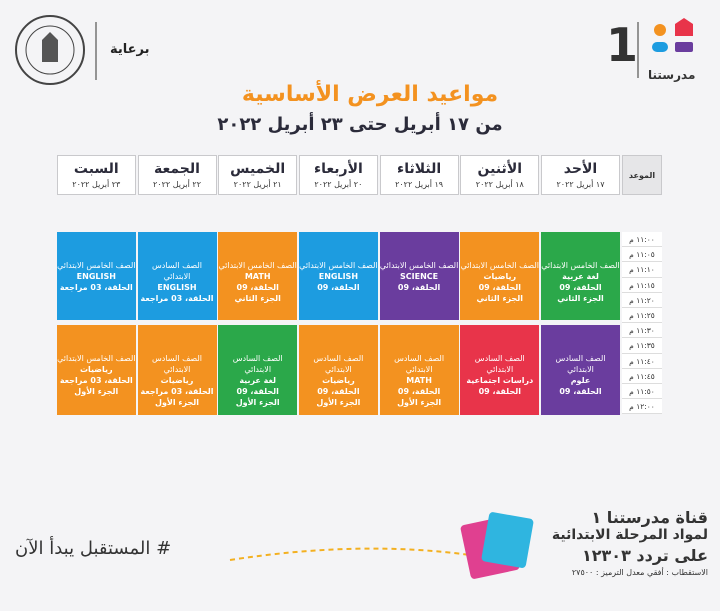  I want to click on day-name: الخميس, so click(258, 169).